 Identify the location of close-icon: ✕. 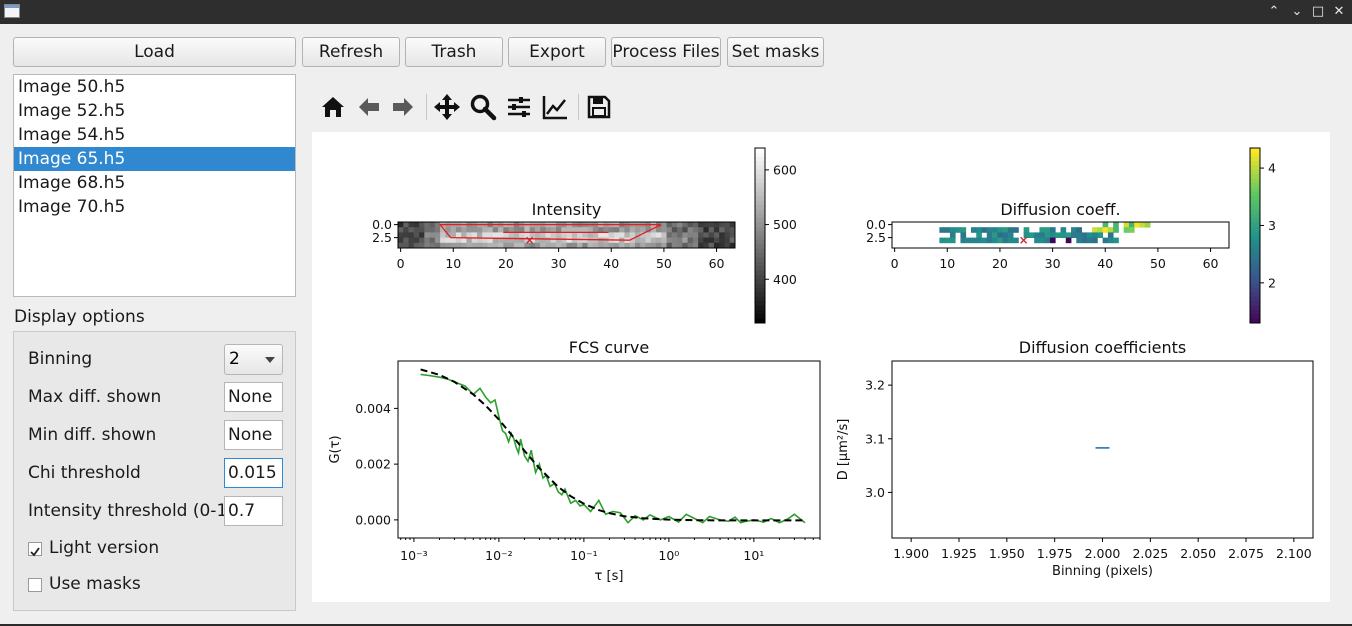
(1339, 11).